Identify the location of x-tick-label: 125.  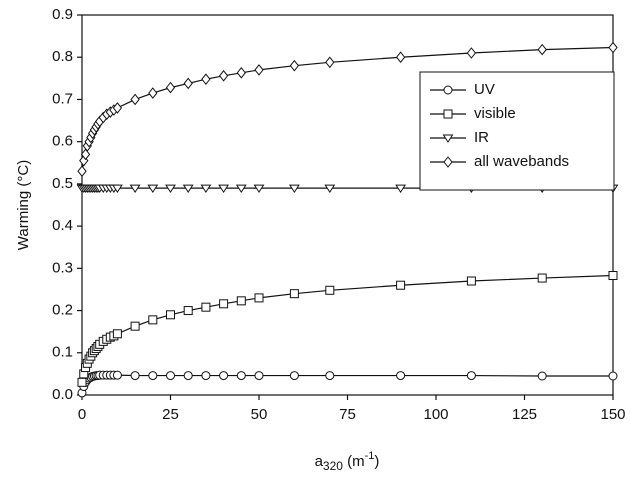
(524, 414).